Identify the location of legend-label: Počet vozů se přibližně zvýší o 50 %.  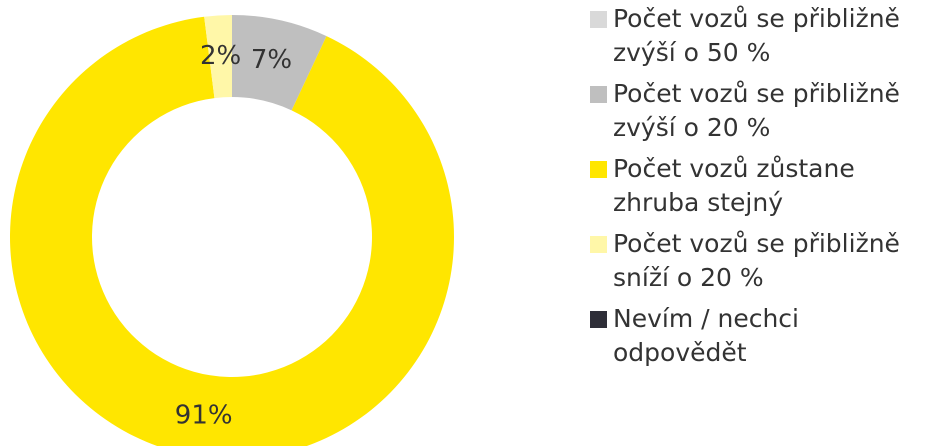
(756, 35).